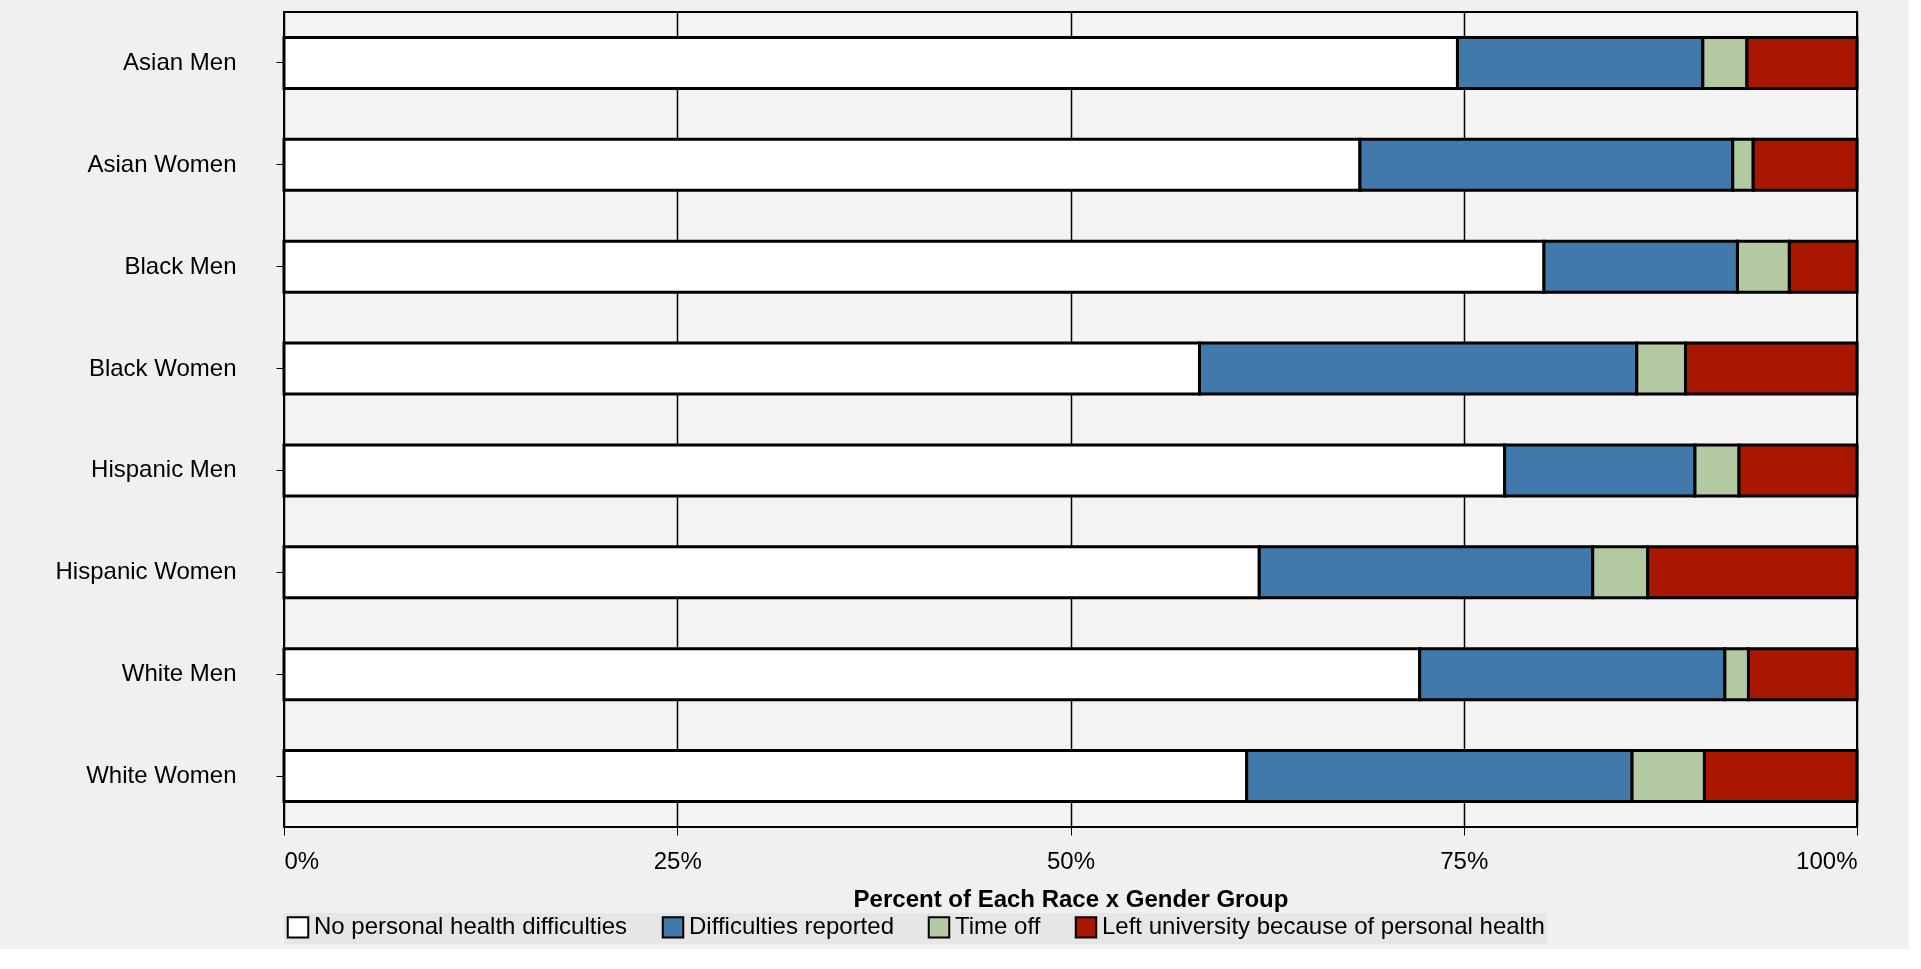  I want to click on x-tick-label: 50%, so click(1071, 860).